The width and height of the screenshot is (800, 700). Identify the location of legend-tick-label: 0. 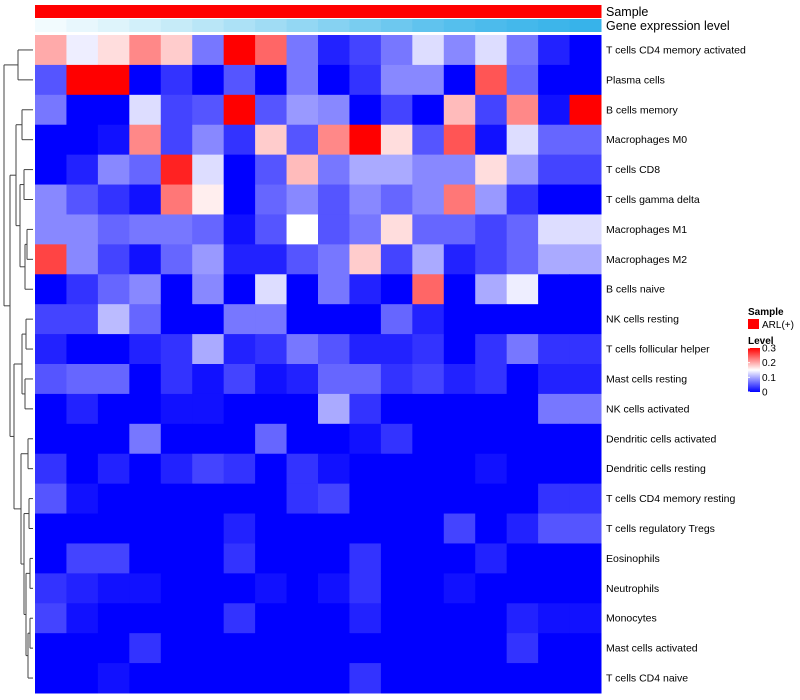
(765, 393).